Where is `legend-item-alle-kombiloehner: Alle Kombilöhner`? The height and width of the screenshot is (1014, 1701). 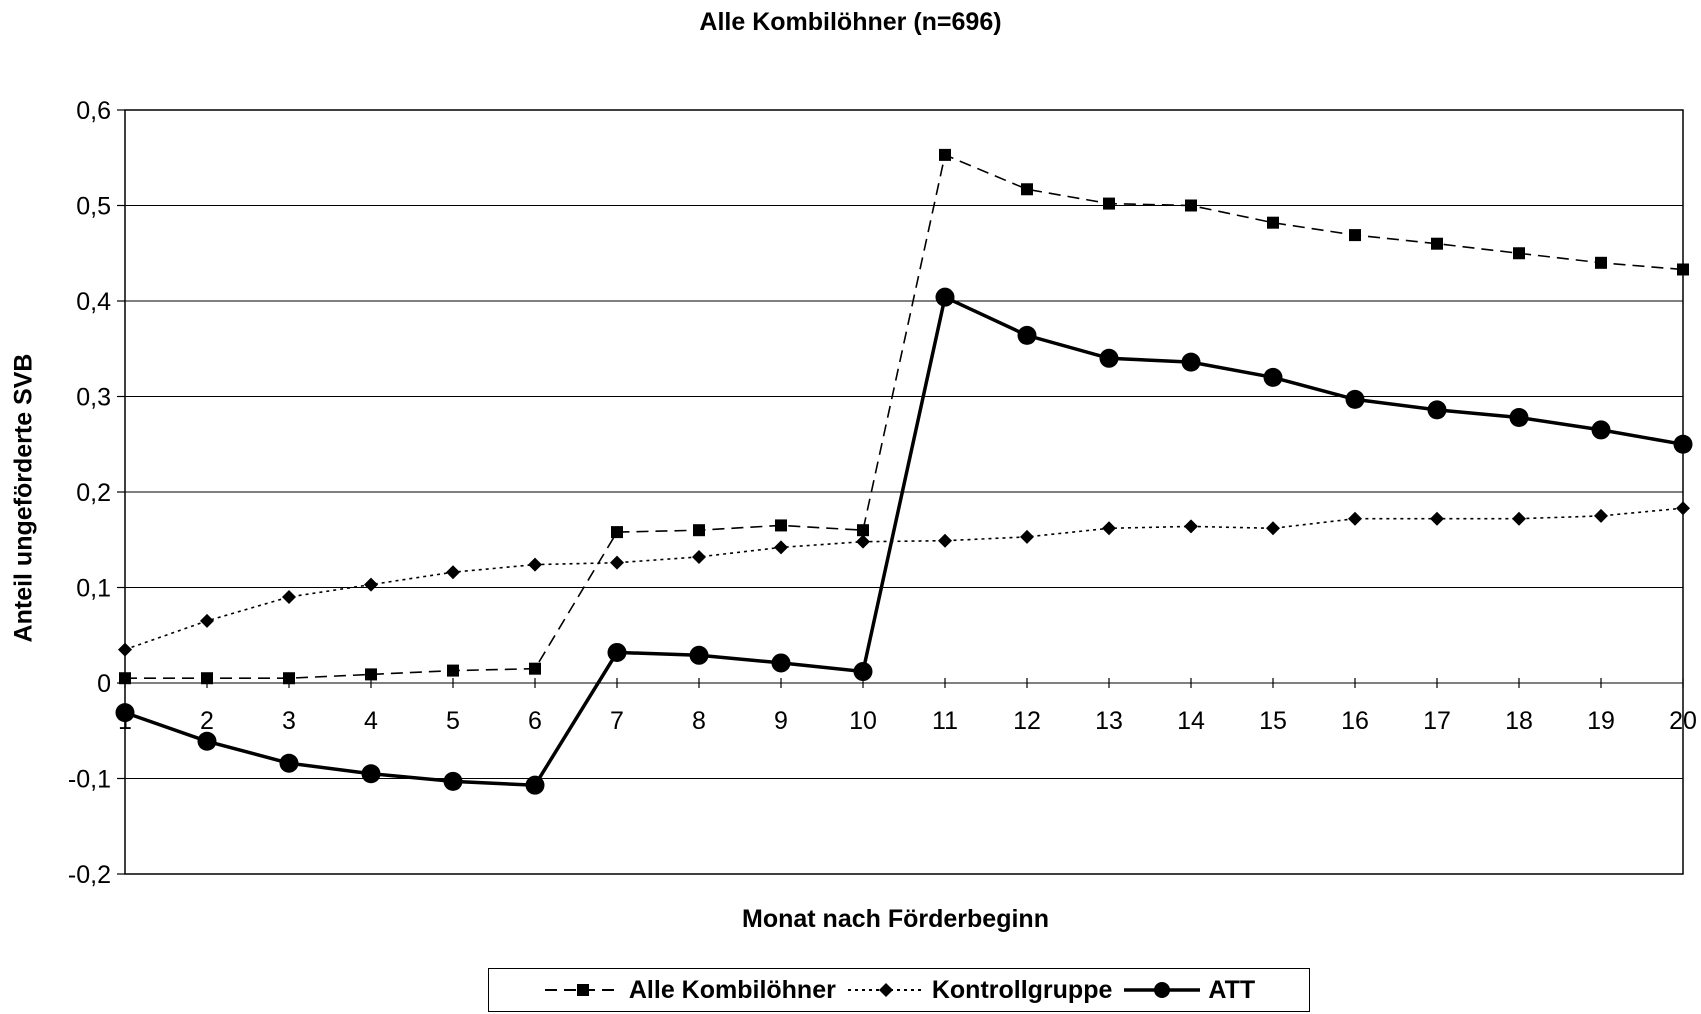 legend-item-alle-kombiloehner: Alle Kombilöhner is located at coordinates (689, 990).